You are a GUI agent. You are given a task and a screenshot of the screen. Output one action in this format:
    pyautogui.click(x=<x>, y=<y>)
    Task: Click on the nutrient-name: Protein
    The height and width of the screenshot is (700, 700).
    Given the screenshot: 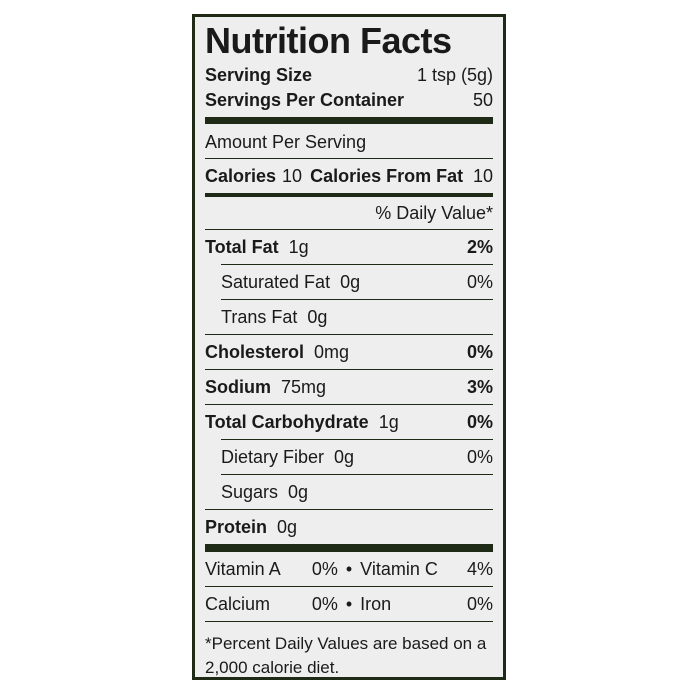 What is the action you would take?
    pyautogui.click(x=236, y=526)
    